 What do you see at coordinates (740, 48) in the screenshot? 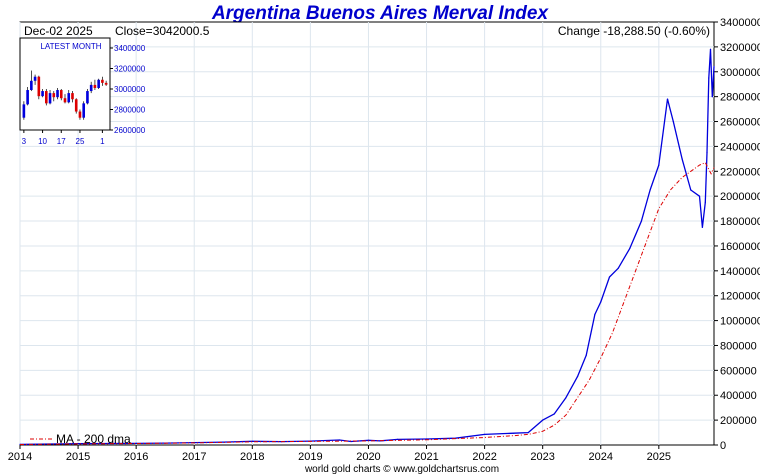
I see `y-tick-label: 3200000` at bounding box center [740, 48].